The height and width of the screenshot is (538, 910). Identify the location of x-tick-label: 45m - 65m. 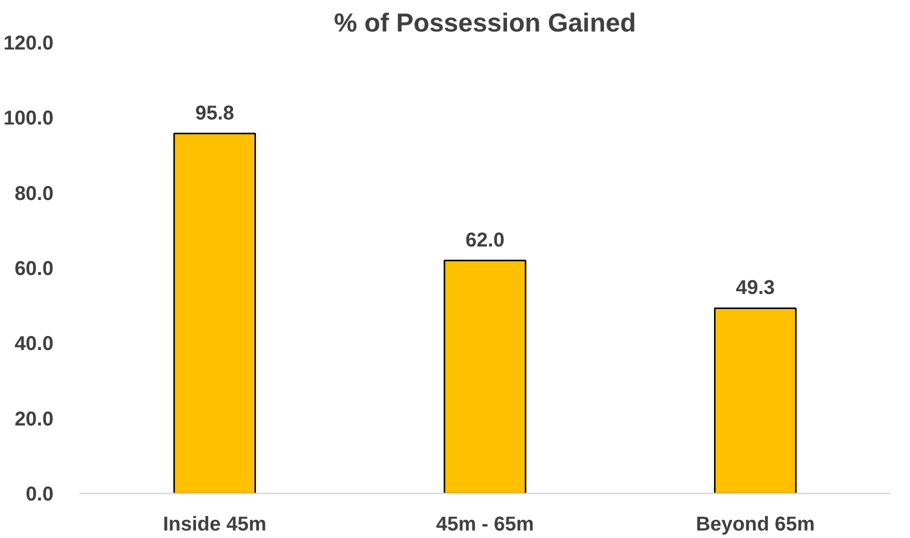
(485, 525).